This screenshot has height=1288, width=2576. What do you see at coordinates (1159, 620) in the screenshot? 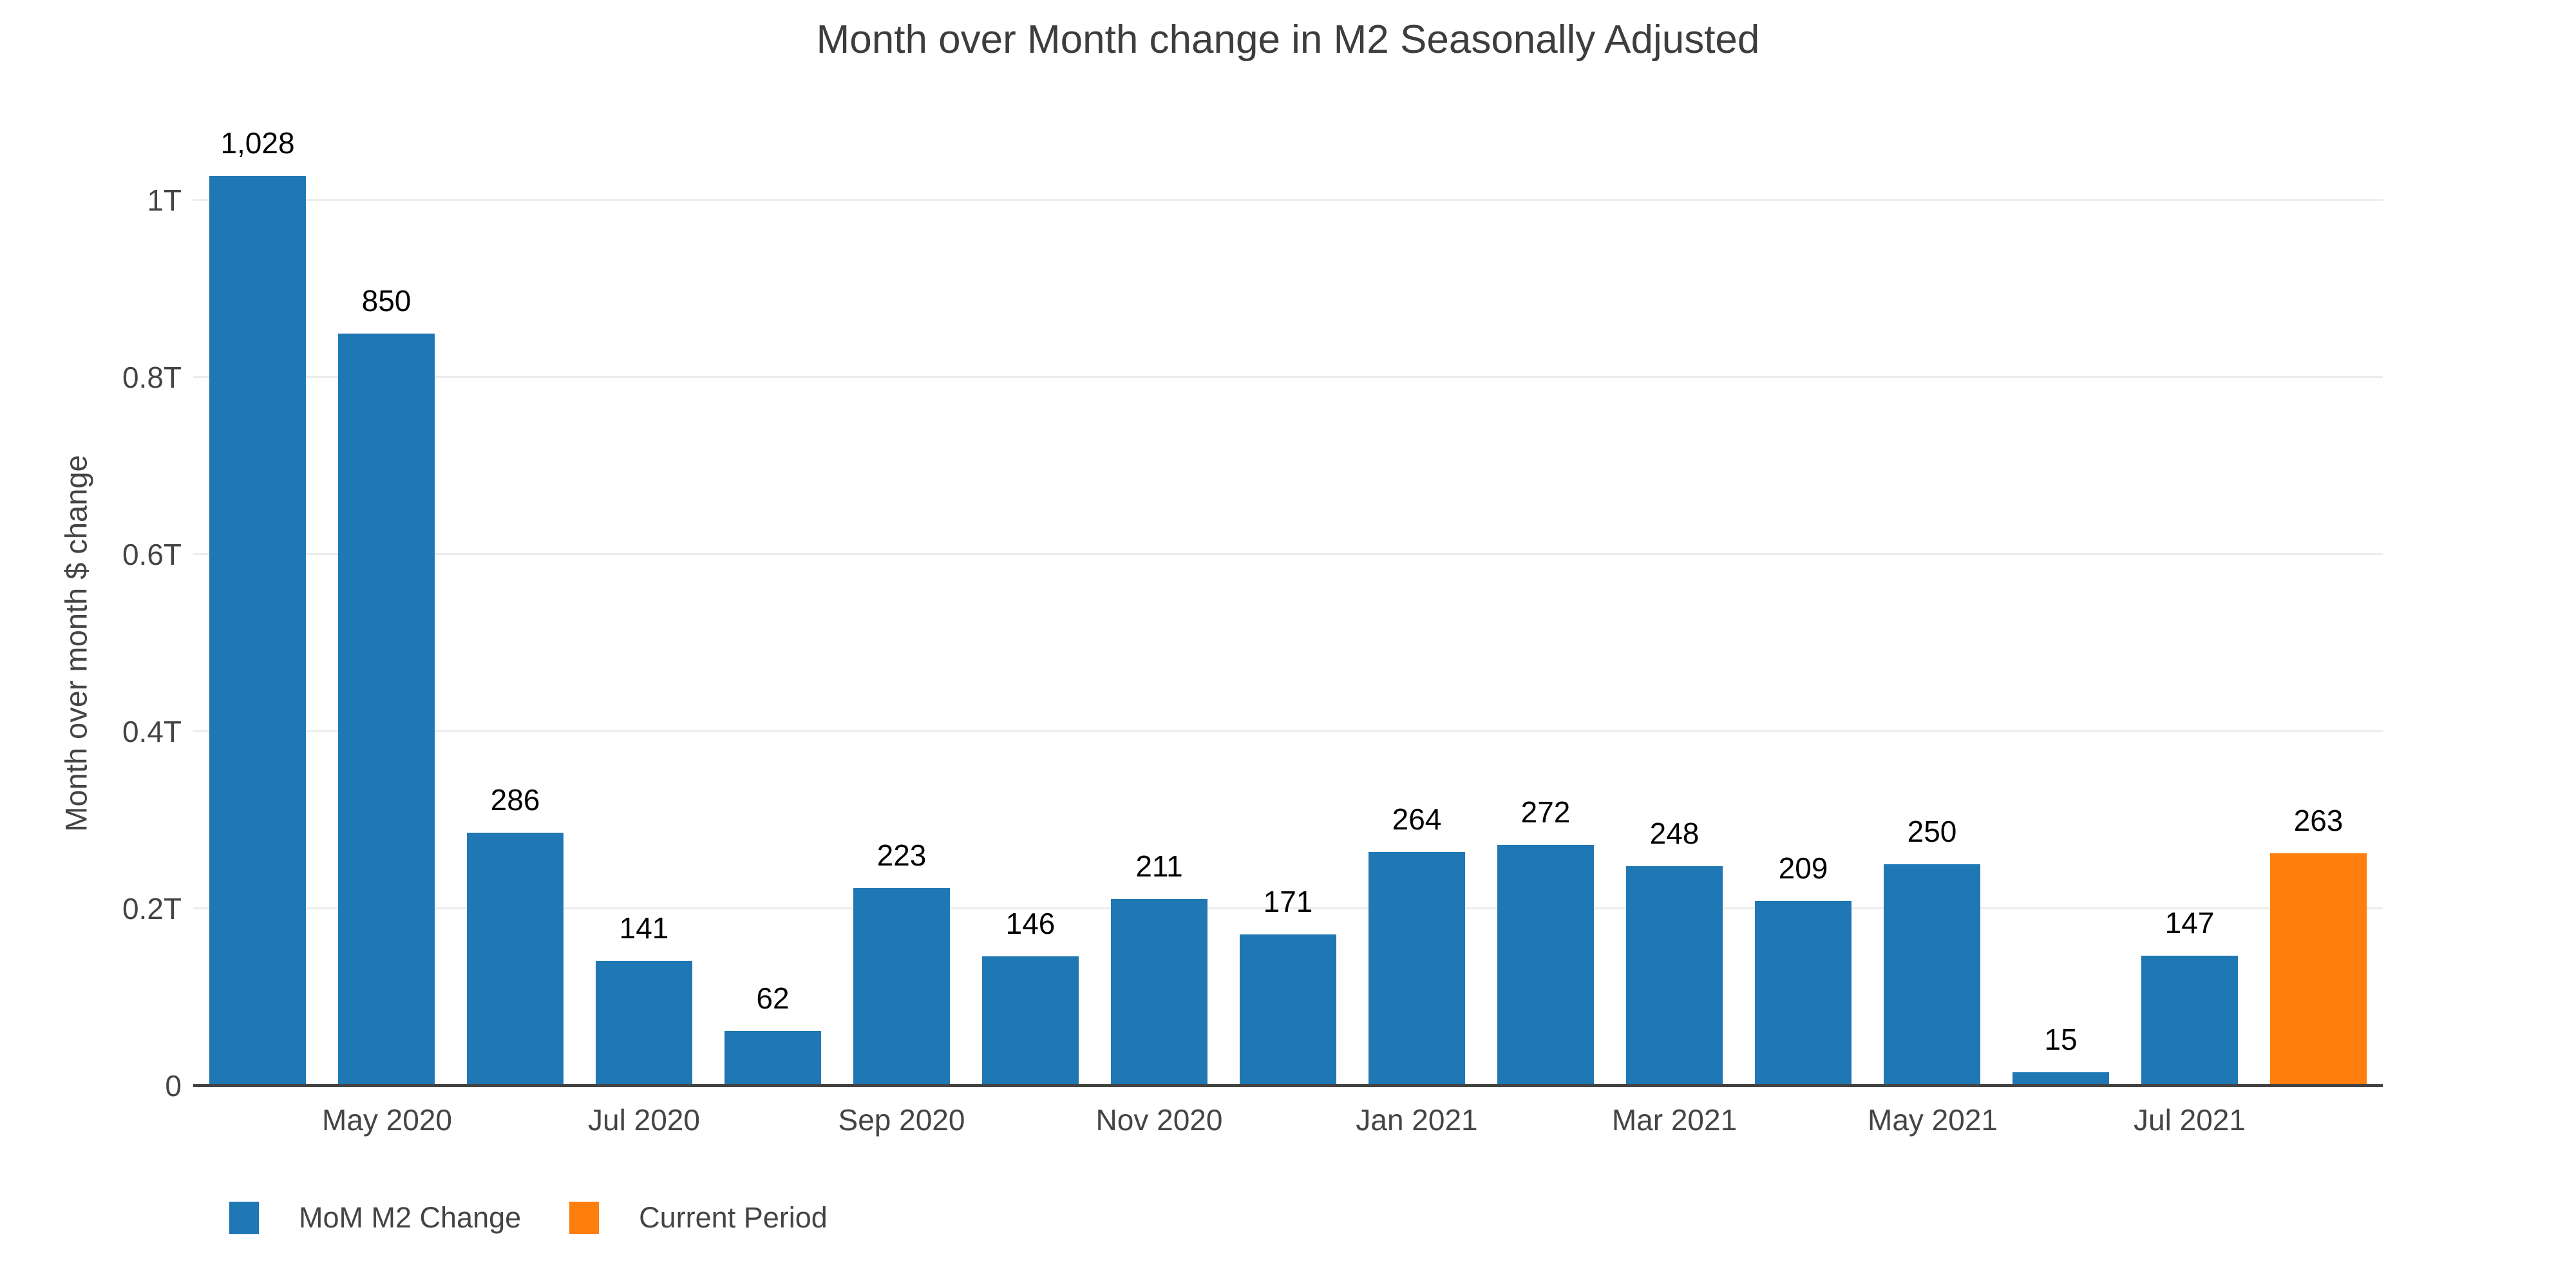
I see `bar-slot: 211` at bounding box center [1159, 620].